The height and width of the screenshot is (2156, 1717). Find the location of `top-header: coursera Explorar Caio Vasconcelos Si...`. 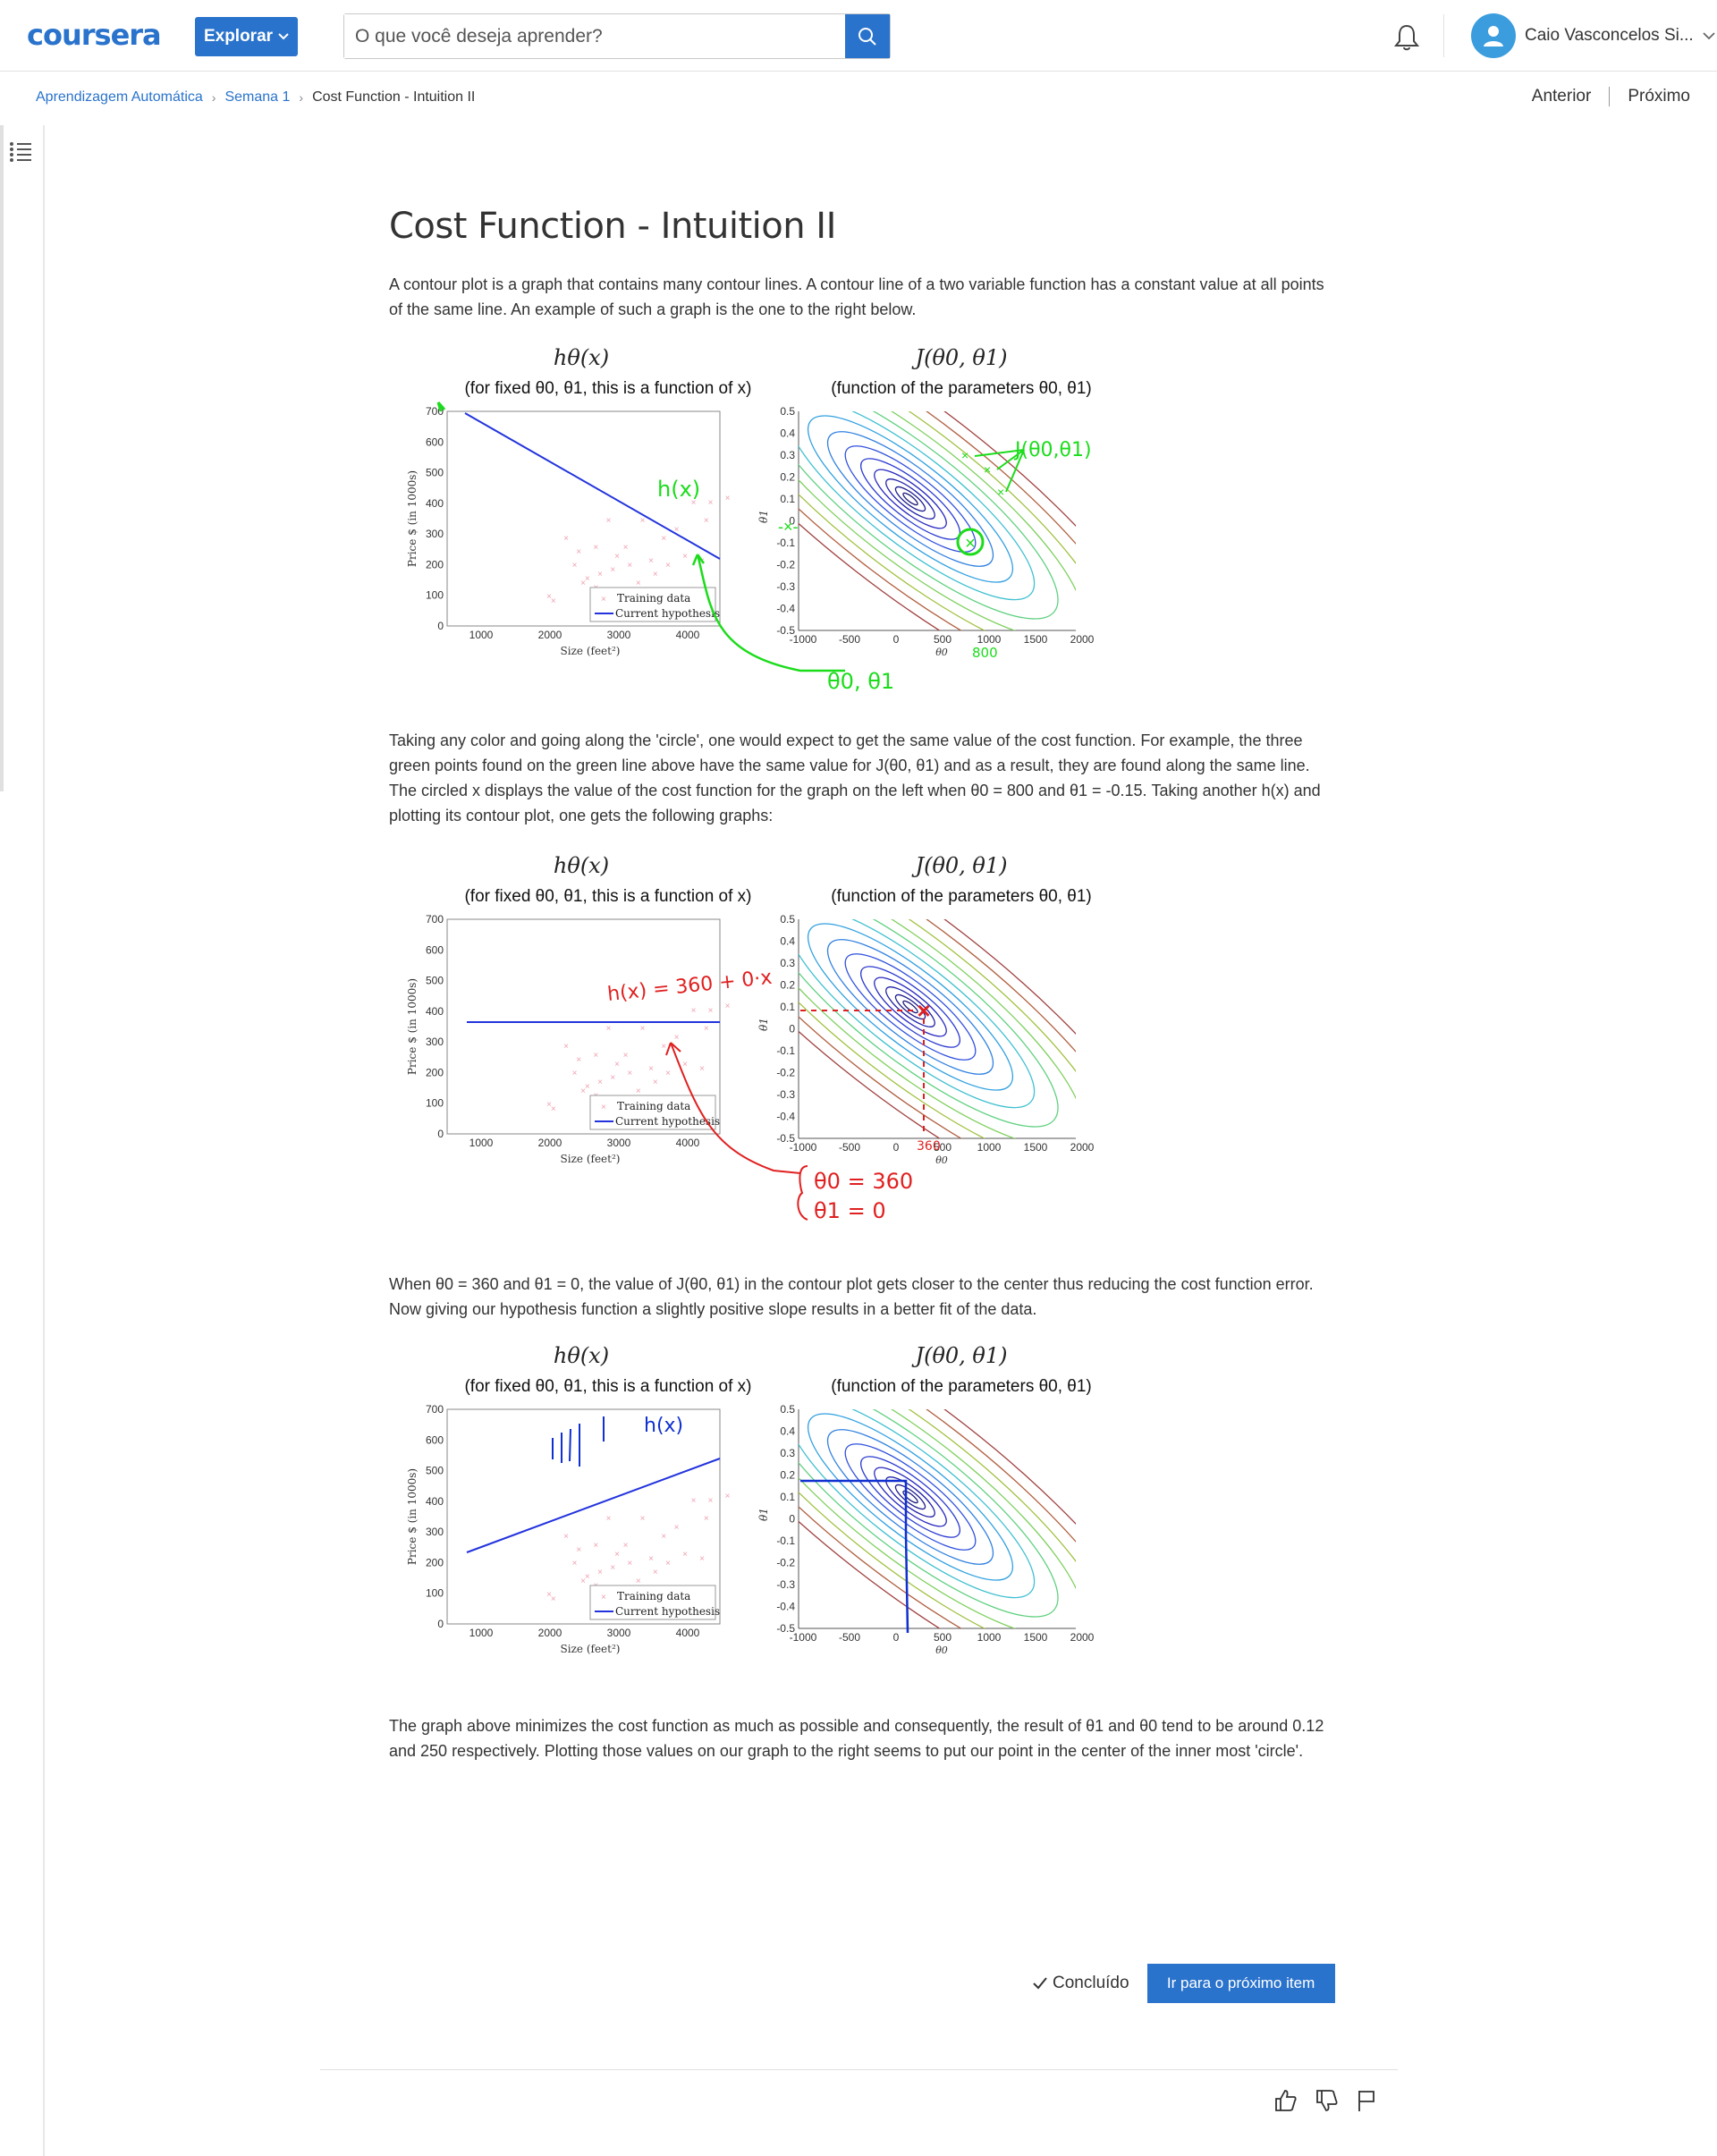

top-header: coursera Explorar Caio Vasconcelos Si... is located at coordinates (858, 36).